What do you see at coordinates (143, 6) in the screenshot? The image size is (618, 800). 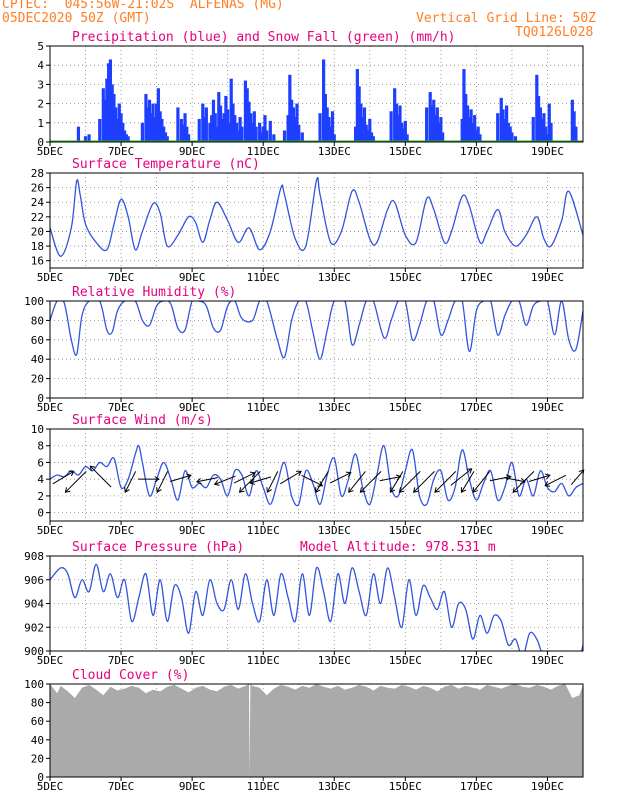 I see `station-header: CPTEC: 045:56W-21:02S ALFENAS (MG)` at bounding box center [143, 6].